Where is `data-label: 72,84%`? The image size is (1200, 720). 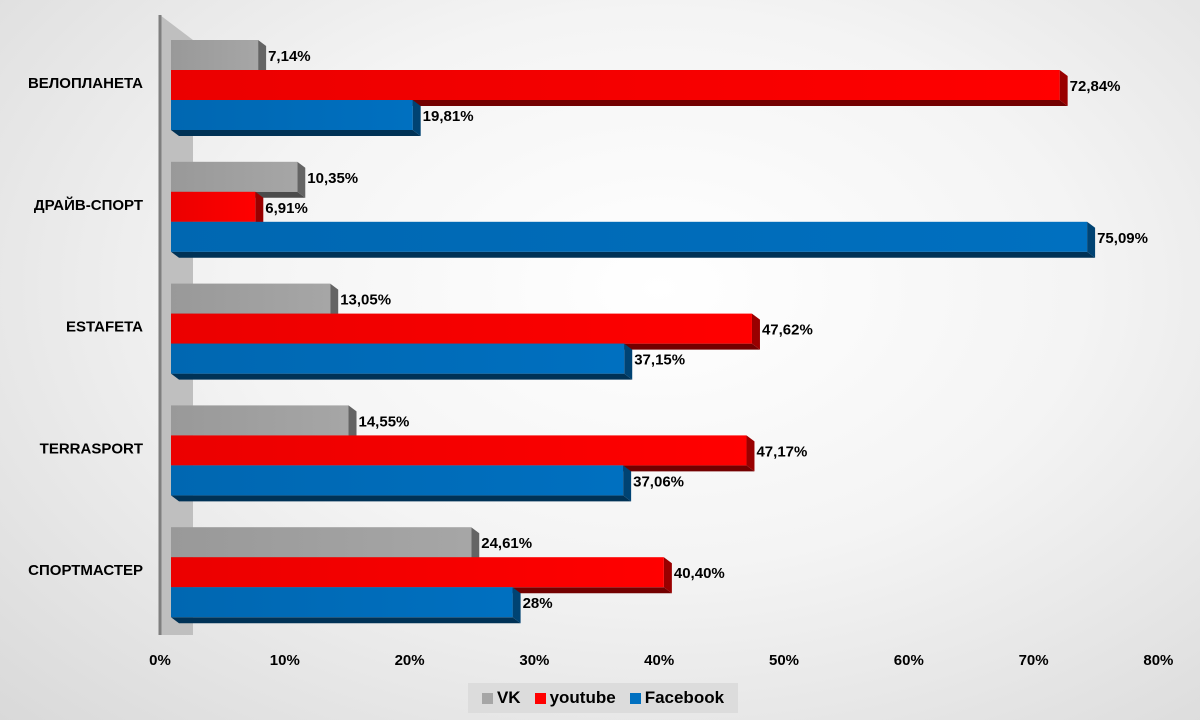 data-label: 72,84% is located at coordinates (1095, 86).